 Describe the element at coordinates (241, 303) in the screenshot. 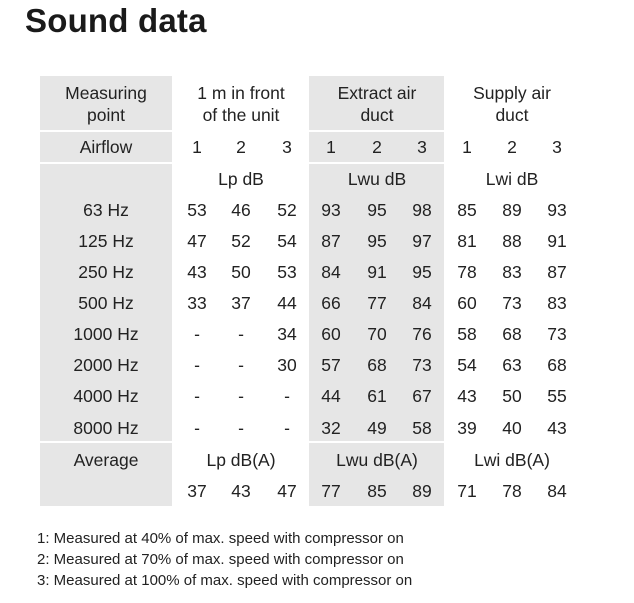

I see `table-cell: 37` at that location.